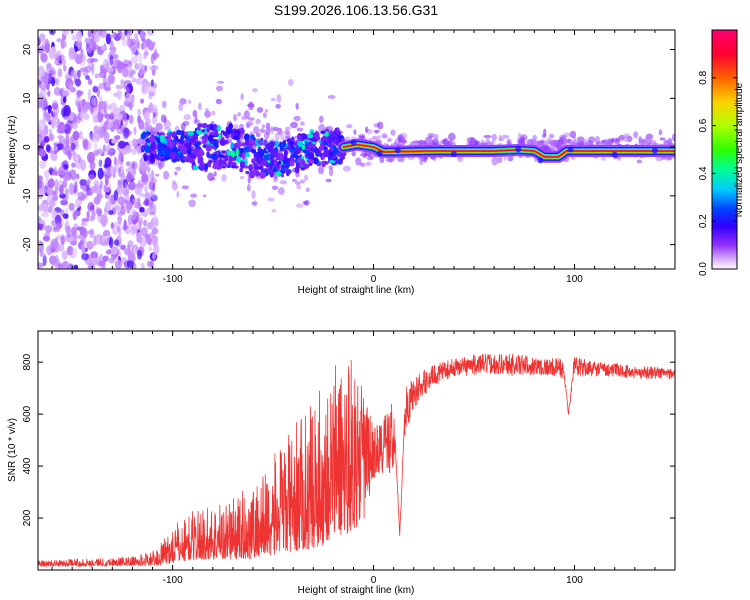  What do you see at coordinates (27, 50) in the screenshot?
I see `spectrogram-ytick-label: 20` at bounding box center [27, 50].